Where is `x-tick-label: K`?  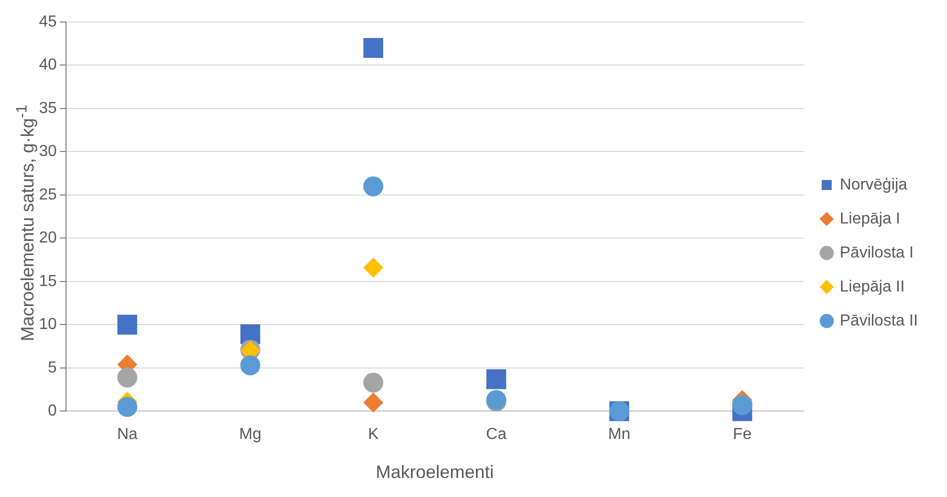 x-tick-label: K is located at coordinates (373, 435).